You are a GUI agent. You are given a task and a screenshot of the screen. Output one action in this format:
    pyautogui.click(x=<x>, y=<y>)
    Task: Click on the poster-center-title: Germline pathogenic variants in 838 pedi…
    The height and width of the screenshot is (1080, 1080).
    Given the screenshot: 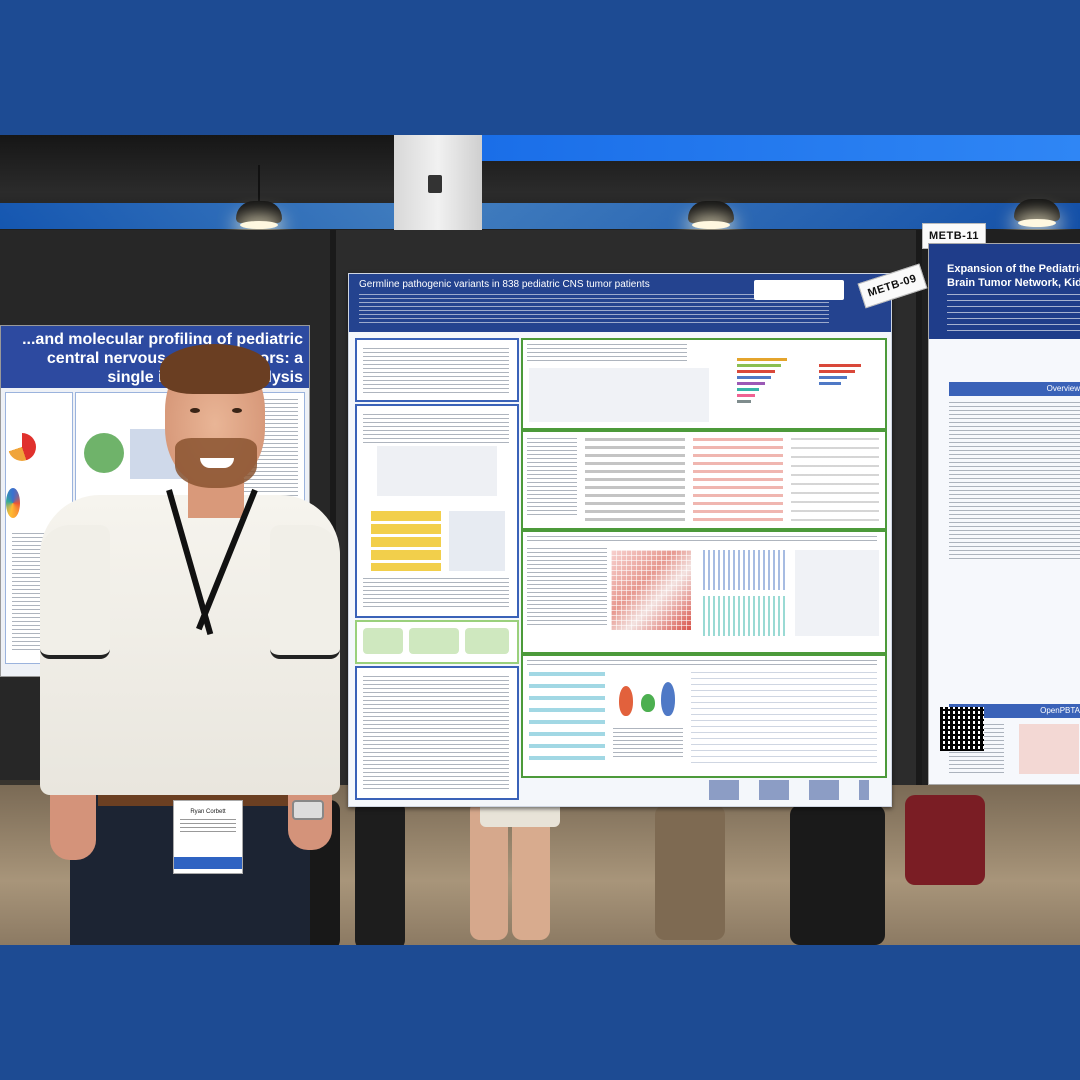 What is the action you would take?
    pyautogui.click(x=504, y=284)
    